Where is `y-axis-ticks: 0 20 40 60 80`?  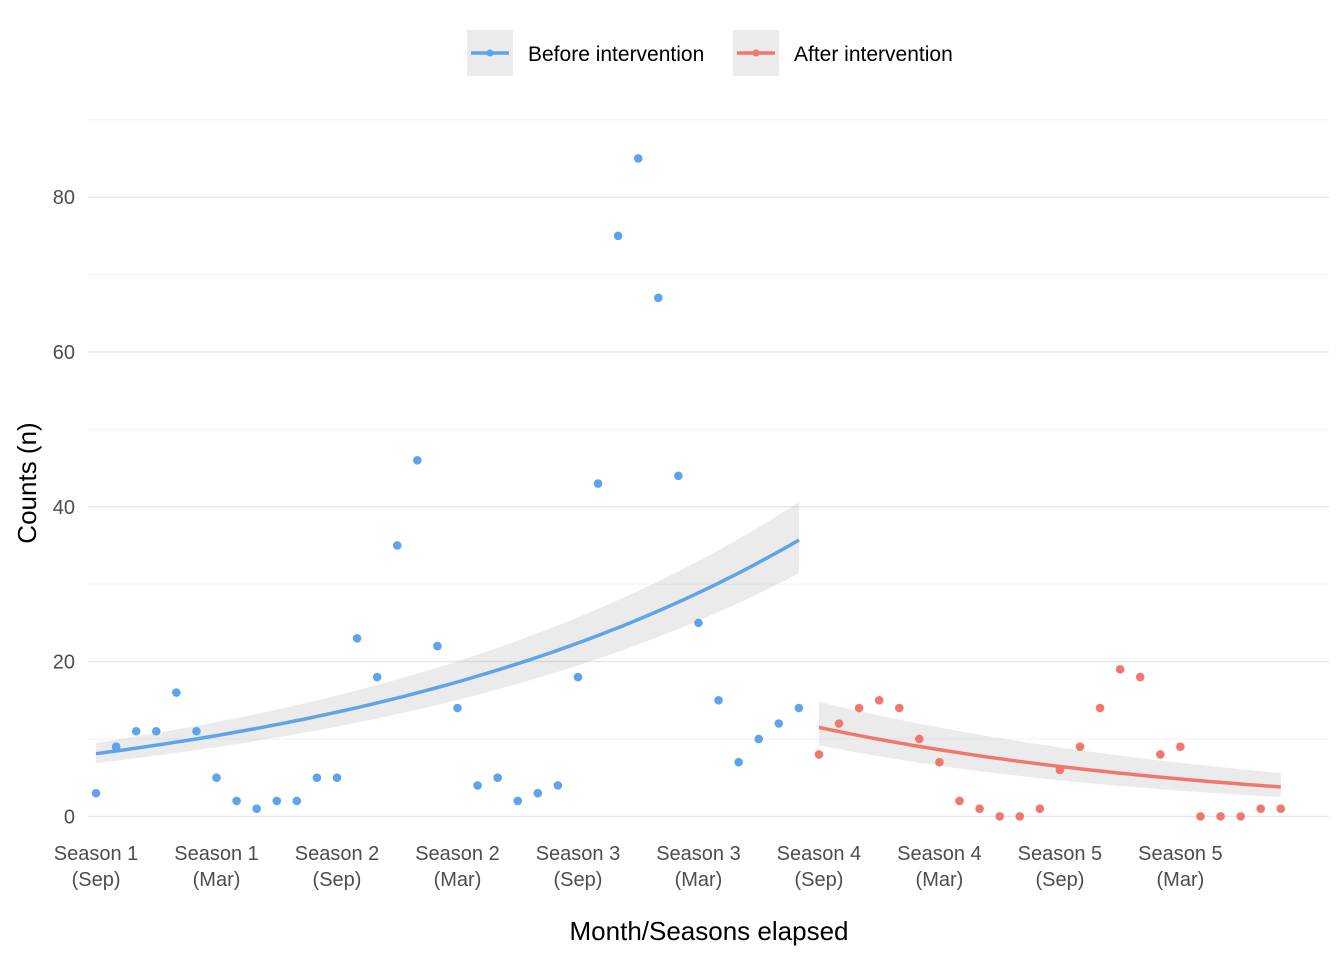 y-axis-ticks: 0 20 40 60 80 is located at coordinates (64, 507).